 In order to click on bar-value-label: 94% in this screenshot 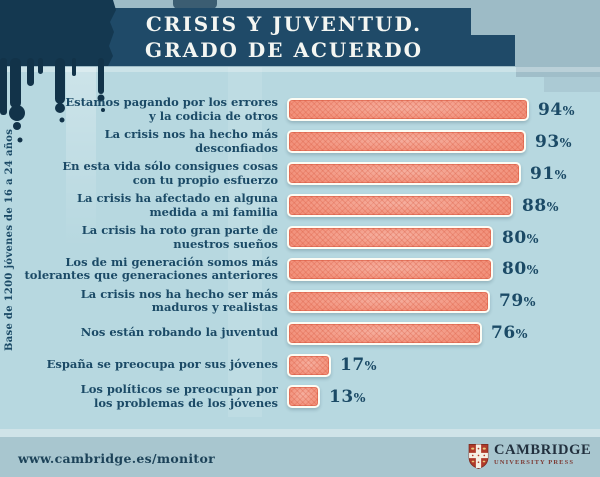, I will do `click(557, 109)`.